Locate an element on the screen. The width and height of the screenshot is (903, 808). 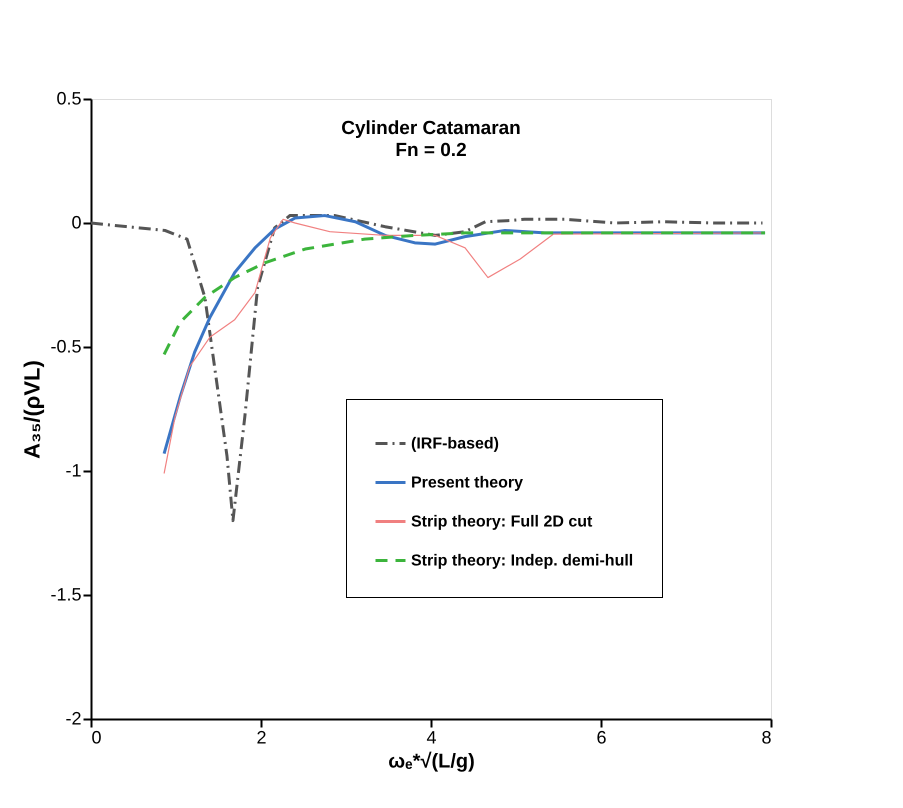
legend-label: Present theory is located at coordinates (467, 483).